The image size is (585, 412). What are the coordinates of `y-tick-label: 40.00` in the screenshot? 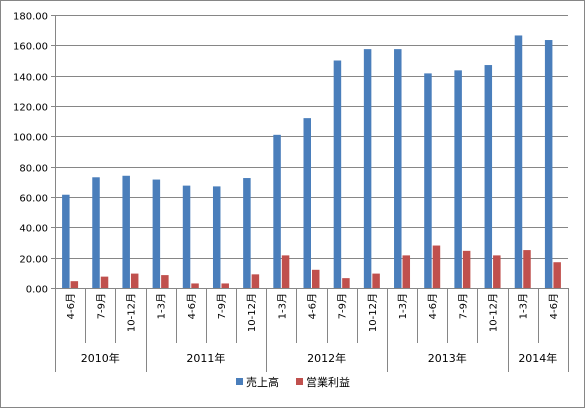 It's located at (33, 229).